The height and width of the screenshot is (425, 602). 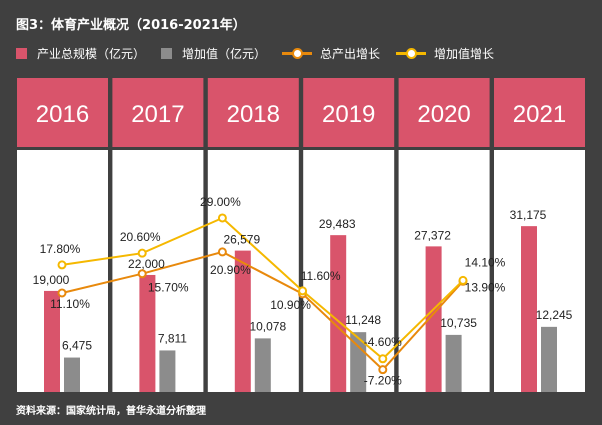 I want to click on legend-item-added-value: 增加值（亿元）, so click(x=213, y=53).